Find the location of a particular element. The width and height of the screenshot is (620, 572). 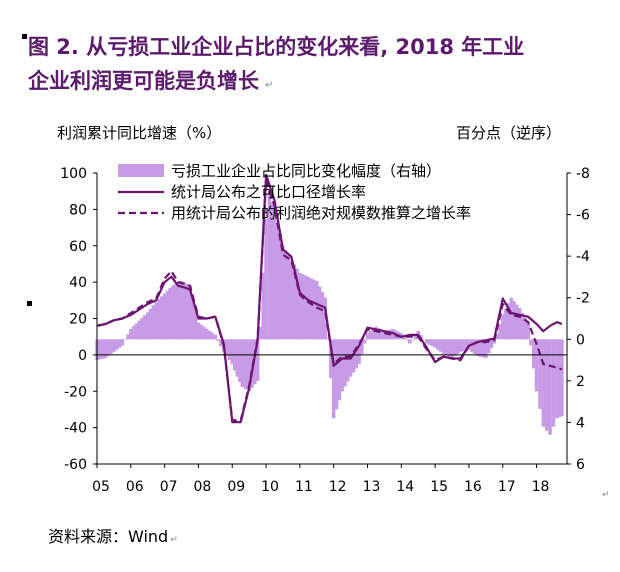

left-tick-label: 80 is located at coordinates (78, 210).